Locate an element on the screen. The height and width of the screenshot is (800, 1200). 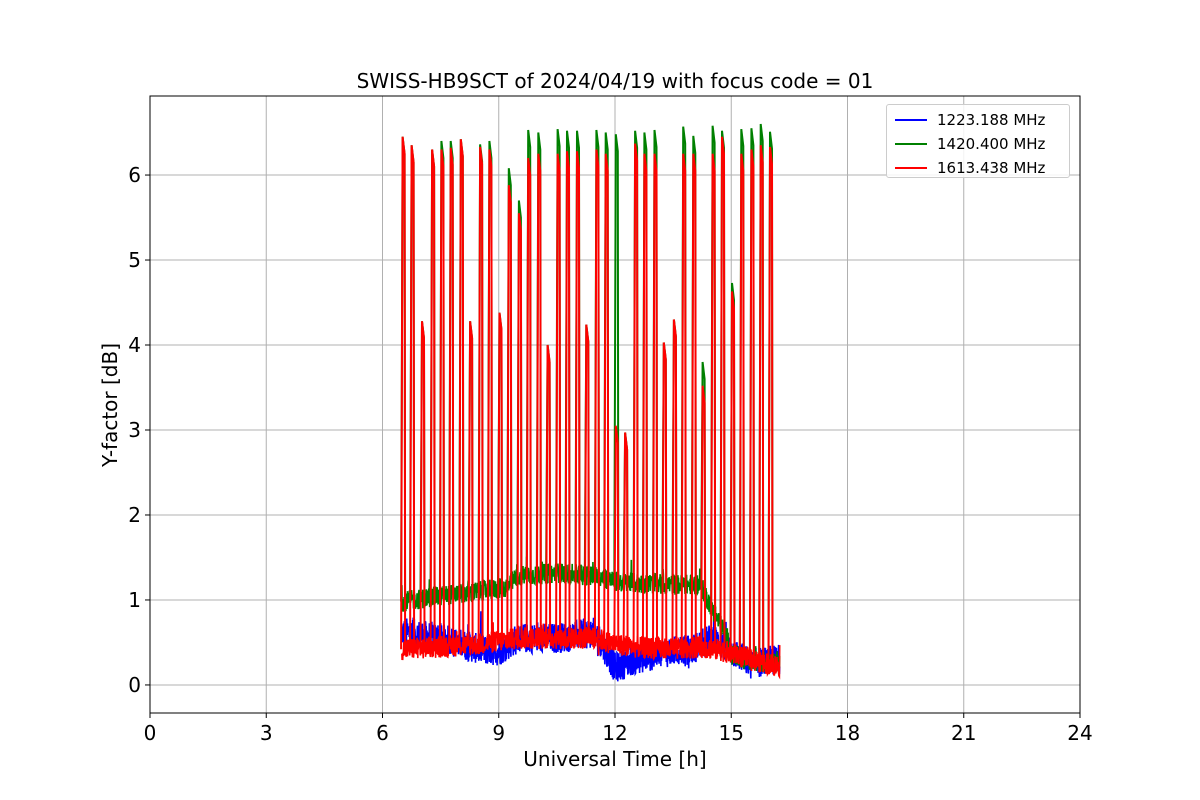
x-tick-label: 3 is located at coordinates (266, 733).